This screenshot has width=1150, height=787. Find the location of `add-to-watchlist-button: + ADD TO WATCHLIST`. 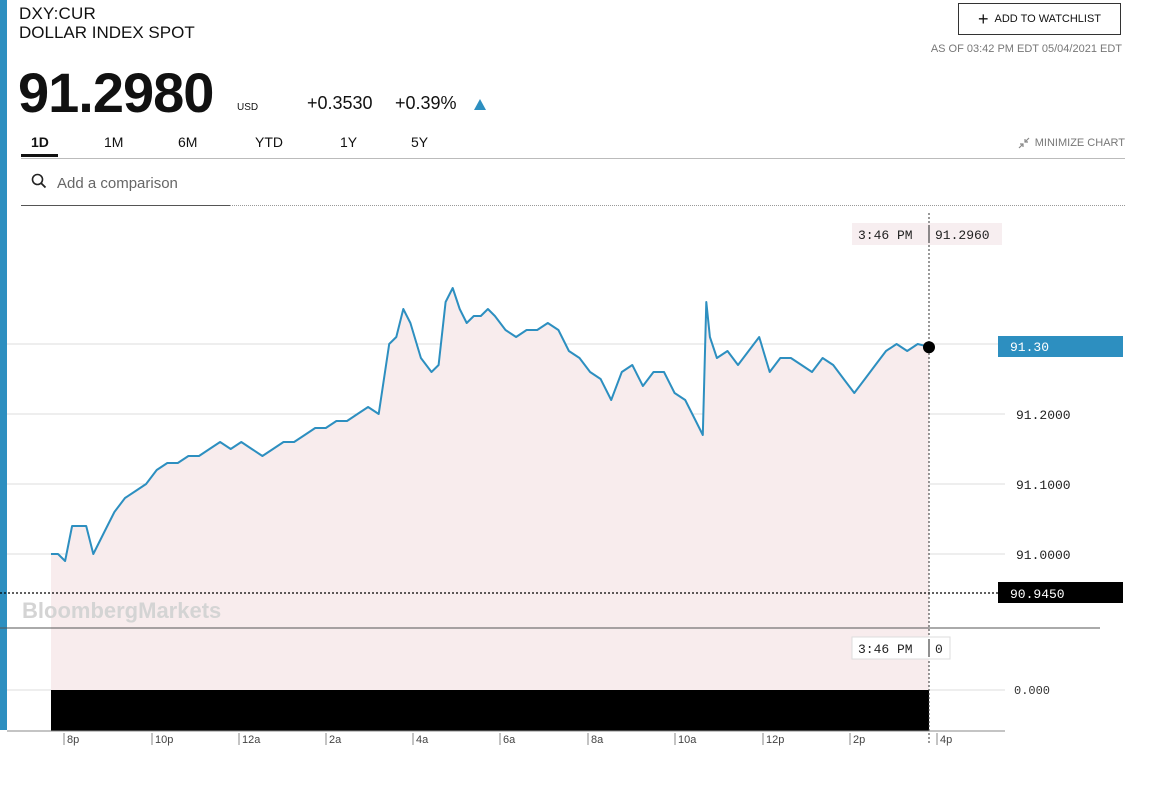

add-to-watchlist-button: + ADD TO WATCHLIST is located at coordinates (1039, 19).